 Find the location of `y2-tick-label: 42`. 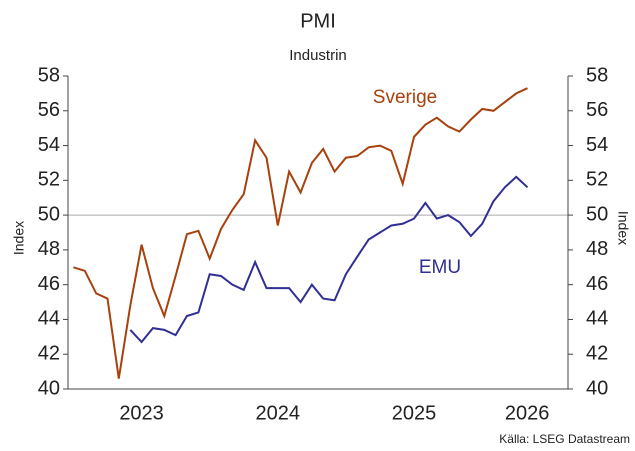

y2-tick-label: 42 is located at coordinates (597, 354).